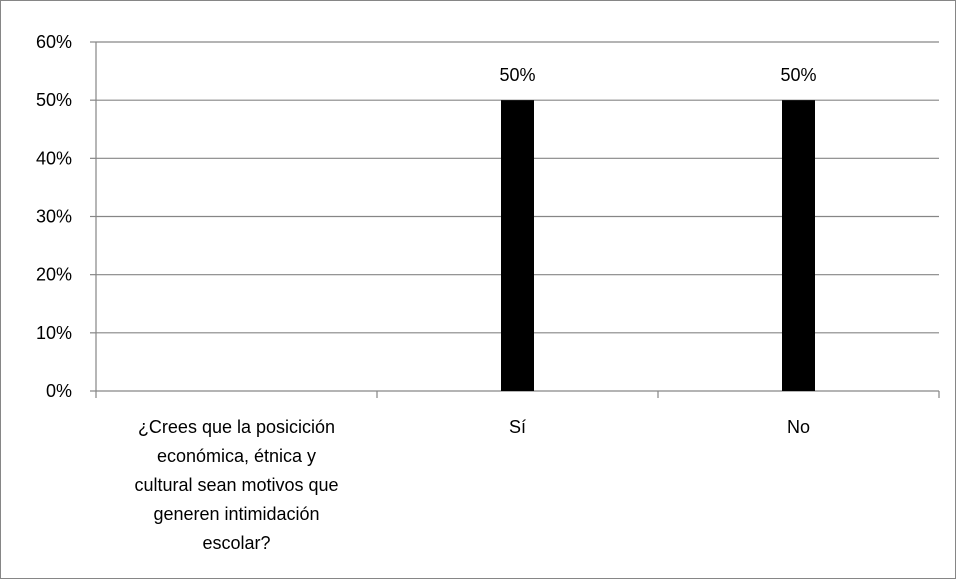  What do you see at coordinates (517, 427) in the screenshot?
I see `x-category-label: Sí` at bounding box center [517, 427].